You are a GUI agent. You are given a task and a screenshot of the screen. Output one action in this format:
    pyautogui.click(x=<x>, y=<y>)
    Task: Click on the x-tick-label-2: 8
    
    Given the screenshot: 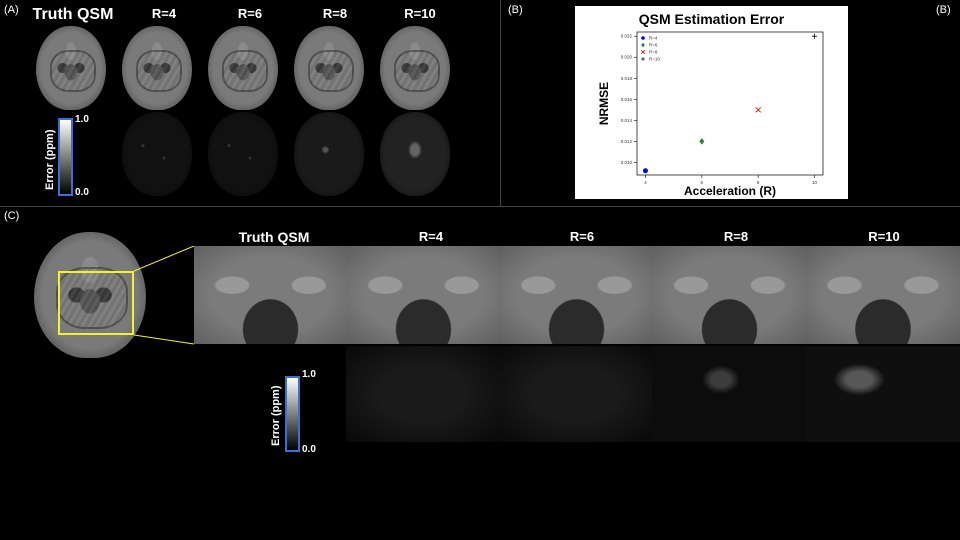 What is the action you would take?
    pyautogui.click(x=758, y=182)
    